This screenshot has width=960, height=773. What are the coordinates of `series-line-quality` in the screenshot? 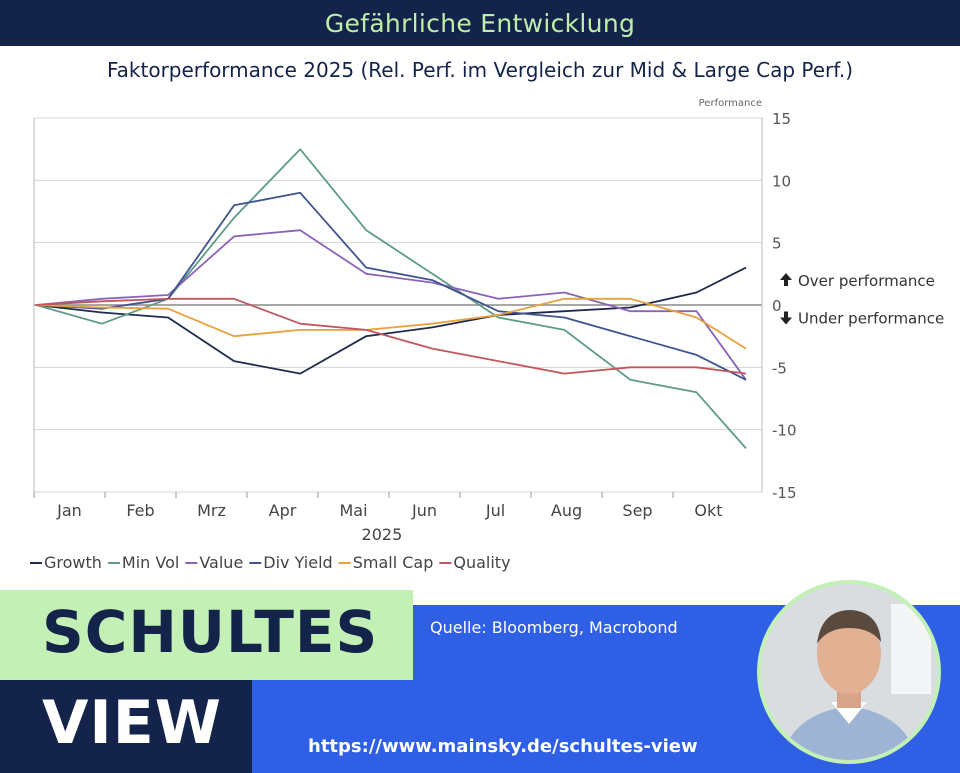 It's located at (391, 336).